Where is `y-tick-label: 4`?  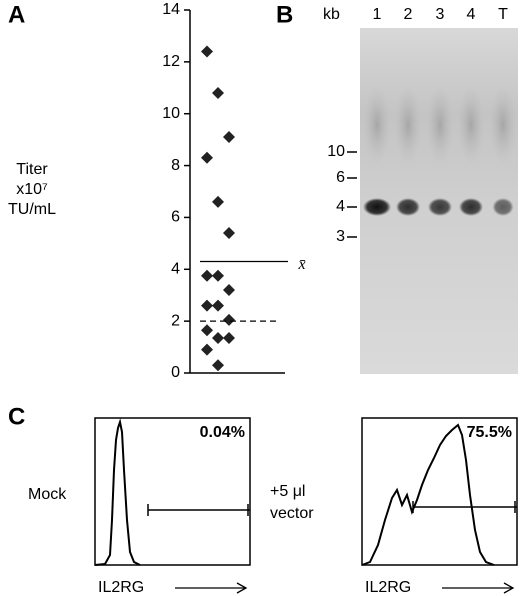 y-tick-label: 4 is located at coordinates (175, 269).